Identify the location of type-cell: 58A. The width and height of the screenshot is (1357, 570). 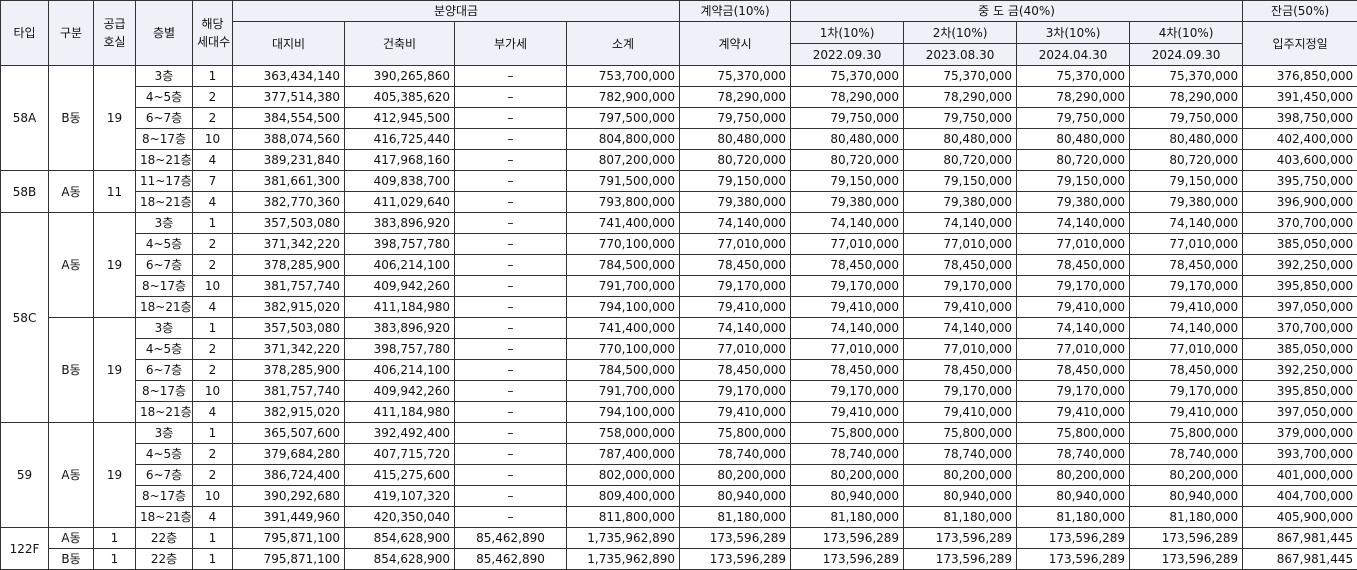
(25, 118).